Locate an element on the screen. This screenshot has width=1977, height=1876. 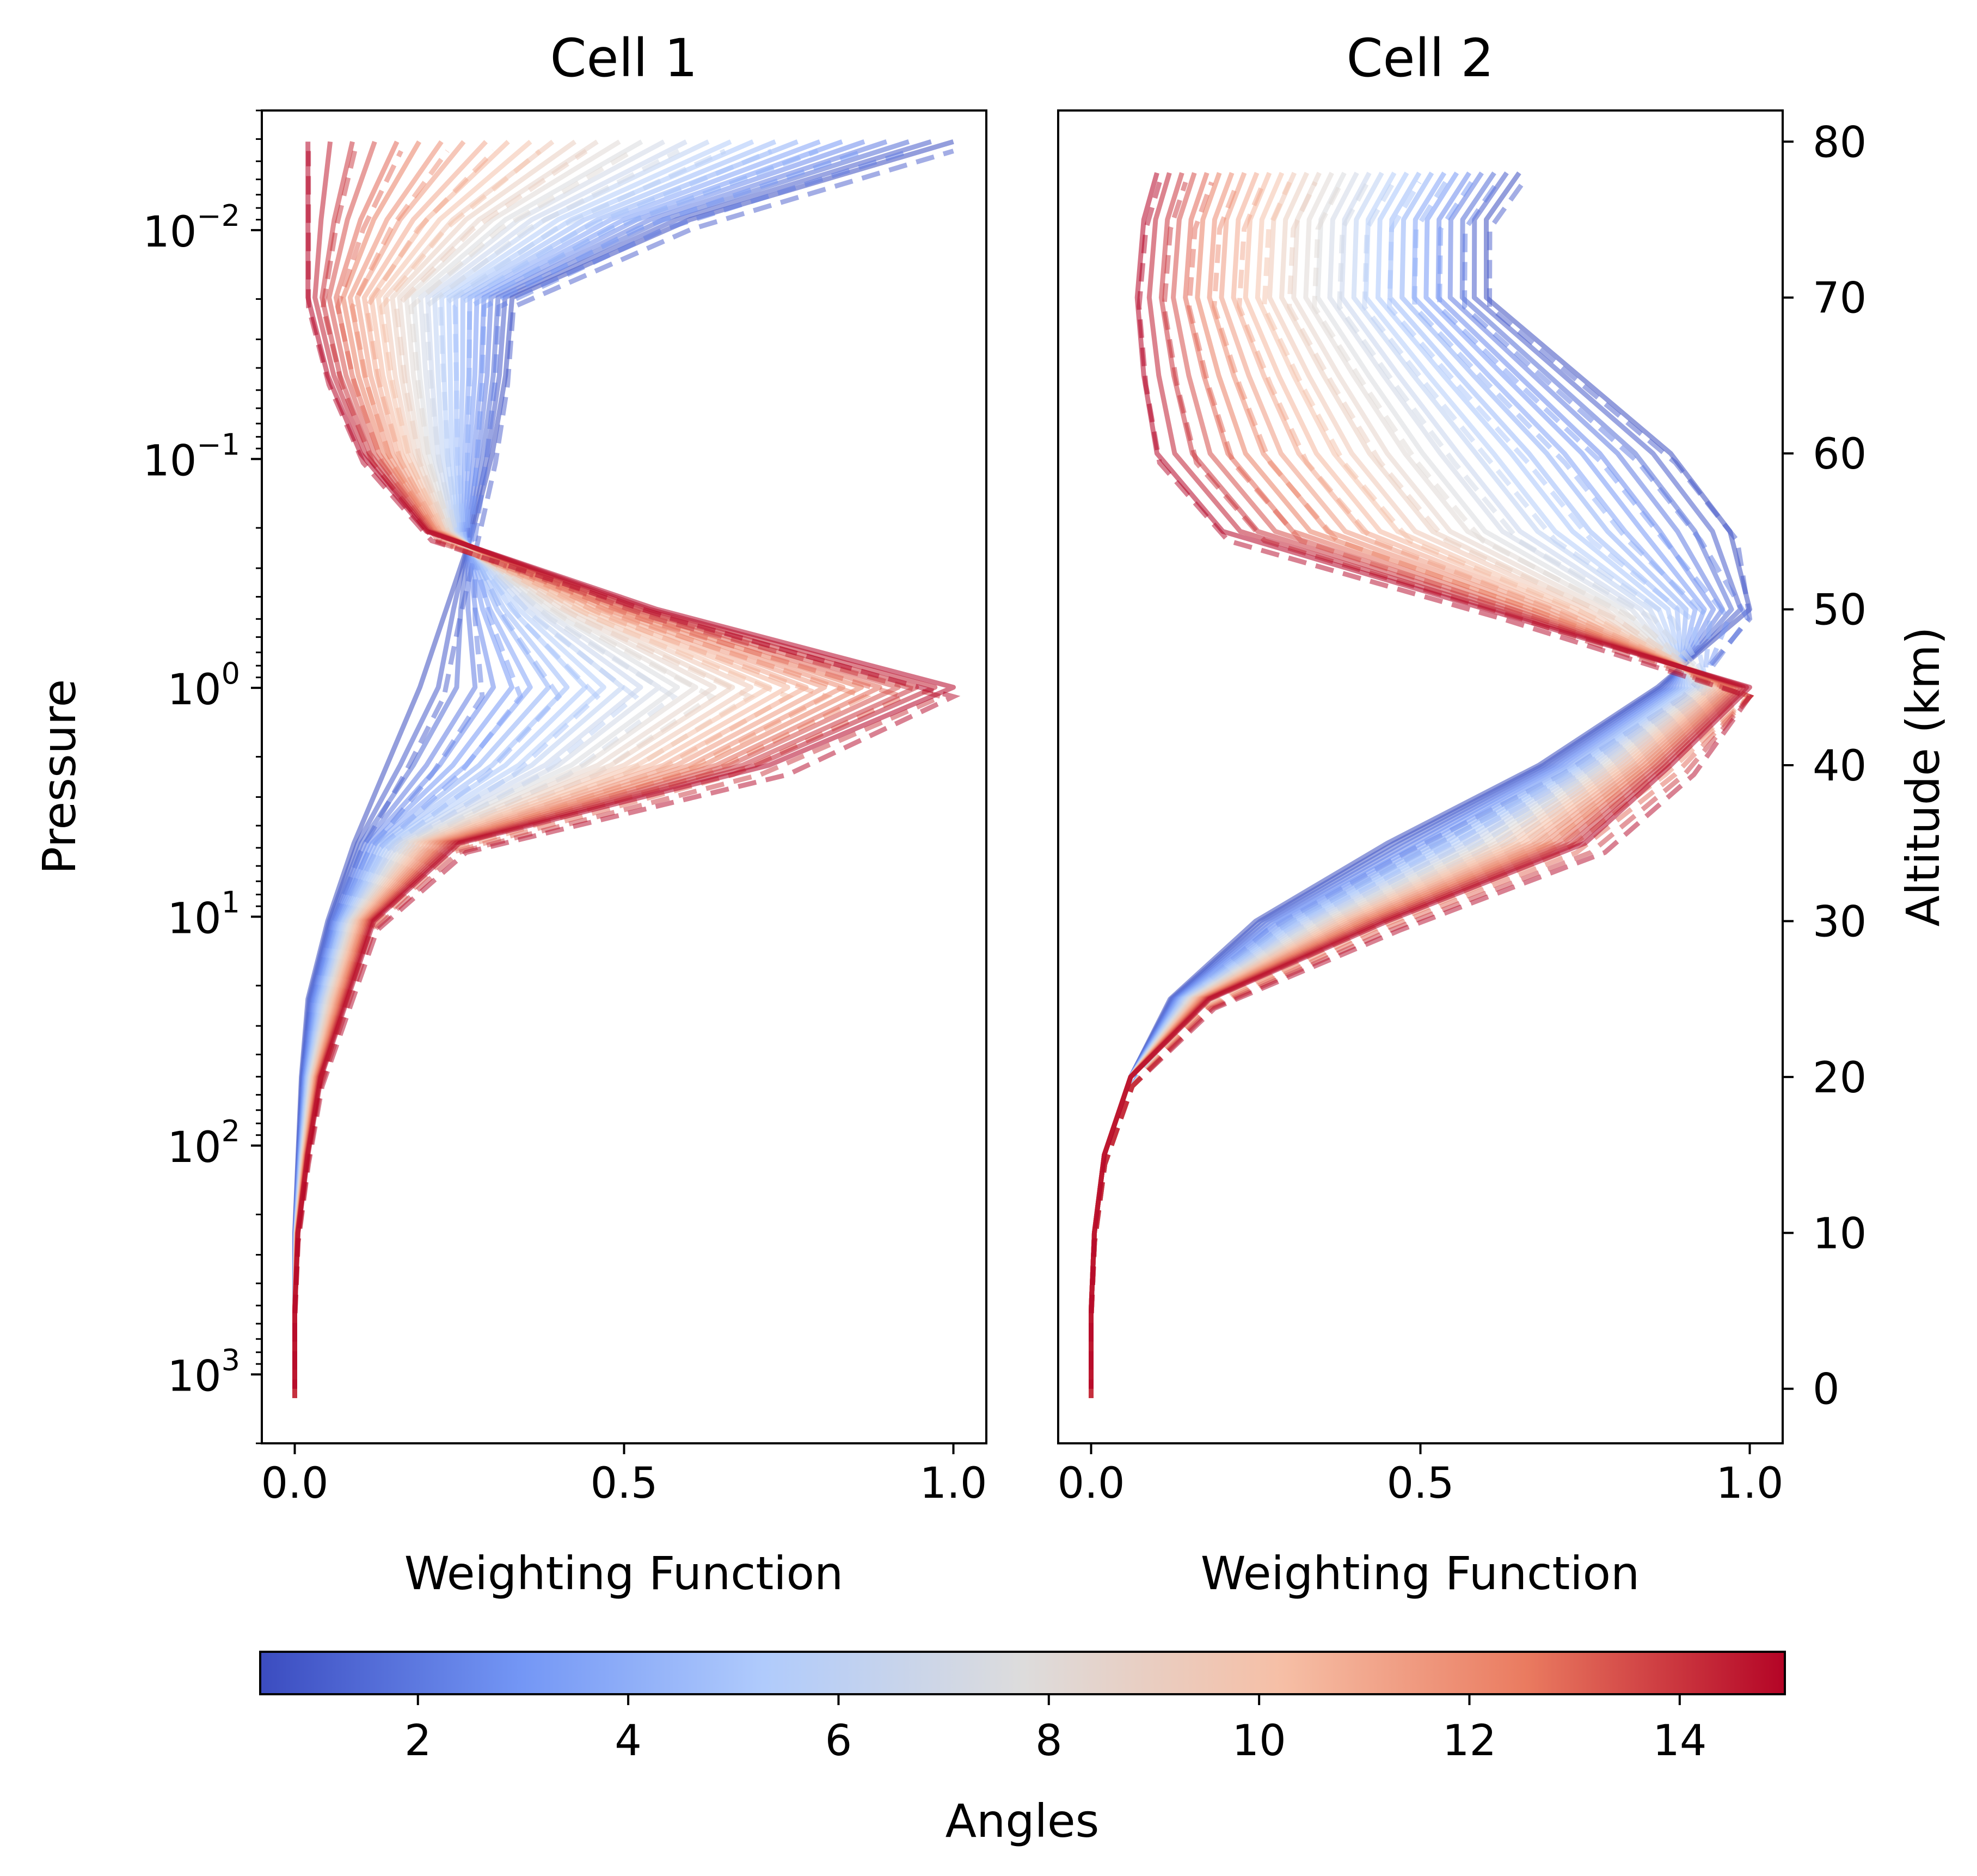
y-tick-label: 10² is located at coordinates (203, 1143).